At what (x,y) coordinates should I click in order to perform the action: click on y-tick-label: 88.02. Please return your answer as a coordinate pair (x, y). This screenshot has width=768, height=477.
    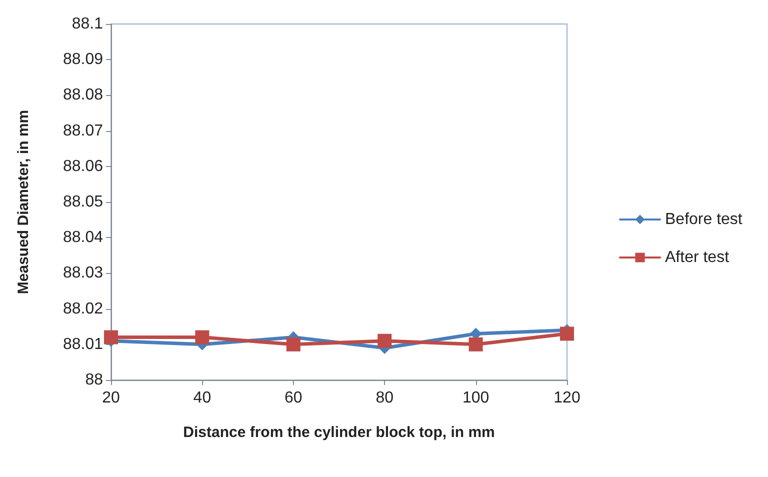
    Looking at the image, I should click on (83, 309).